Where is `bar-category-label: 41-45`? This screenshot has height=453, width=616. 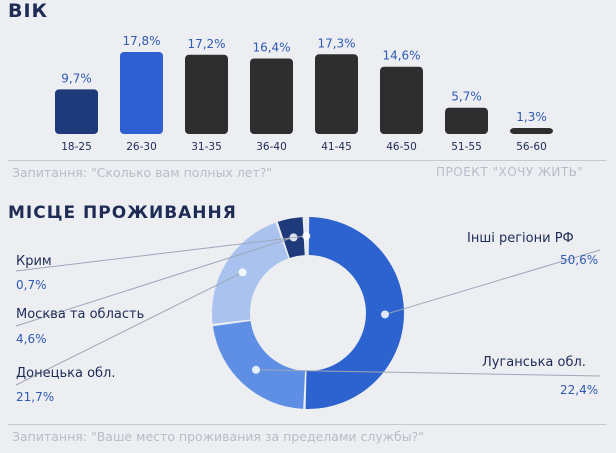
bar-category-label: 41-45 is located at coordinates (336, 147).